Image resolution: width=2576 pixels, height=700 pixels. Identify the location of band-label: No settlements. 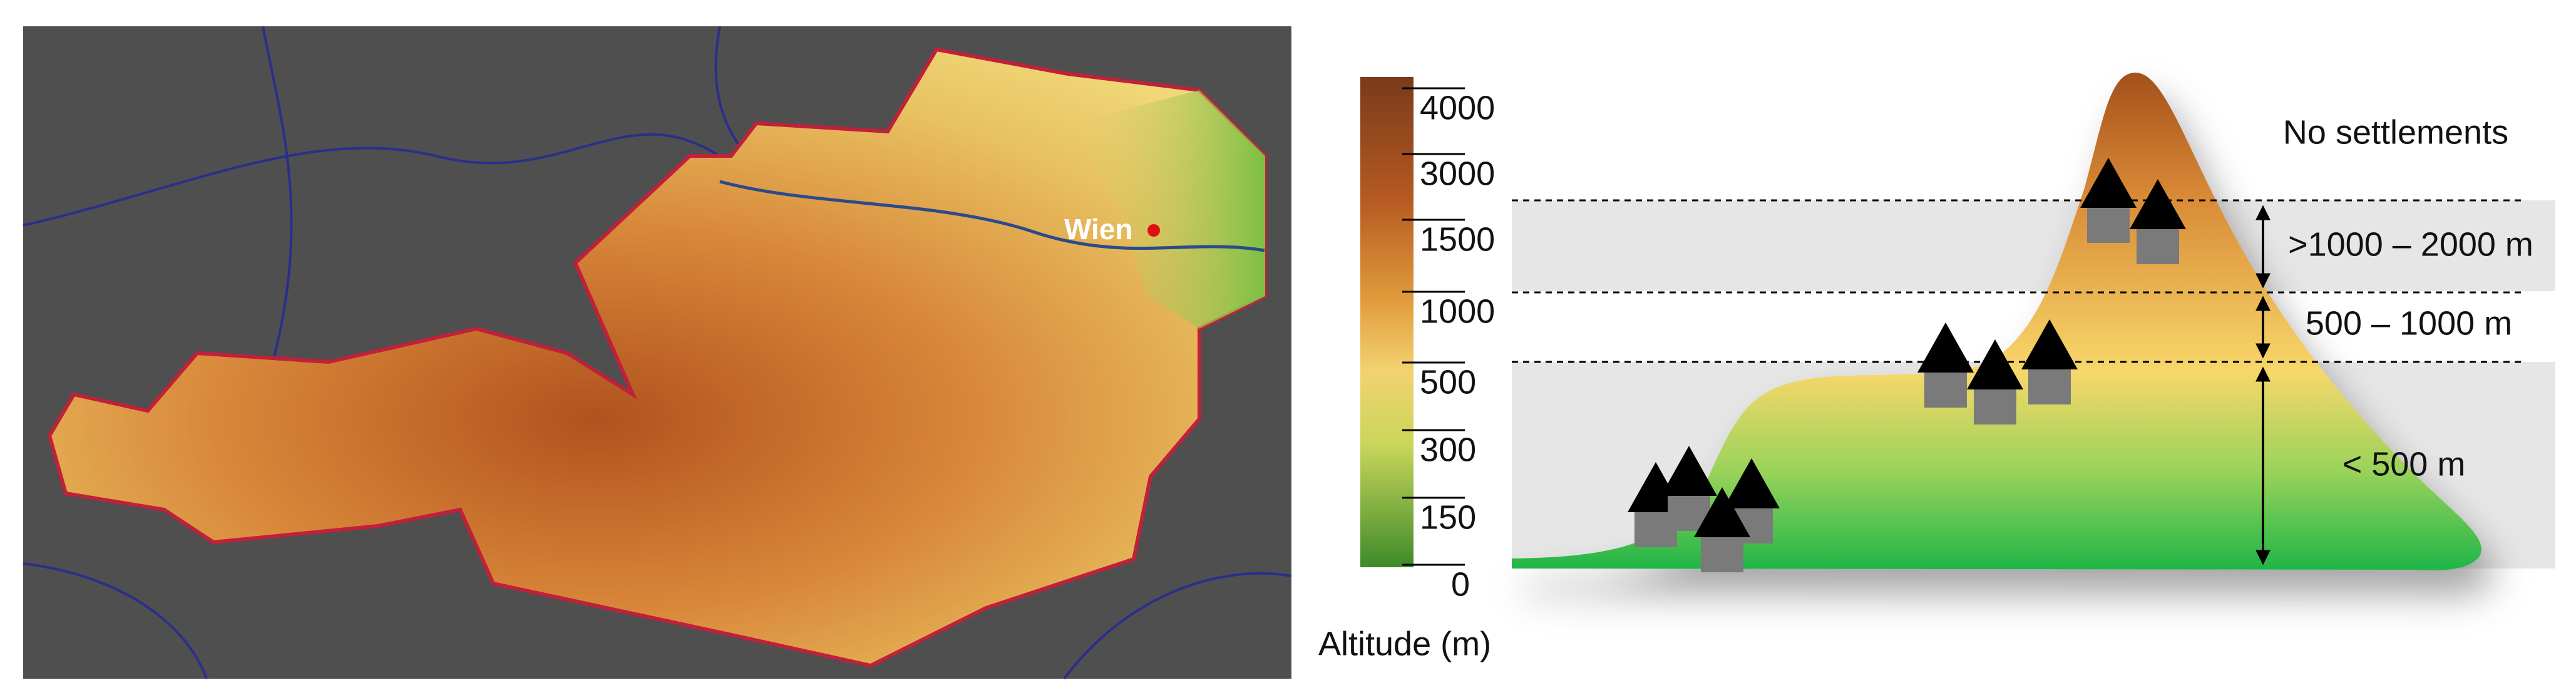
(2395, 132).